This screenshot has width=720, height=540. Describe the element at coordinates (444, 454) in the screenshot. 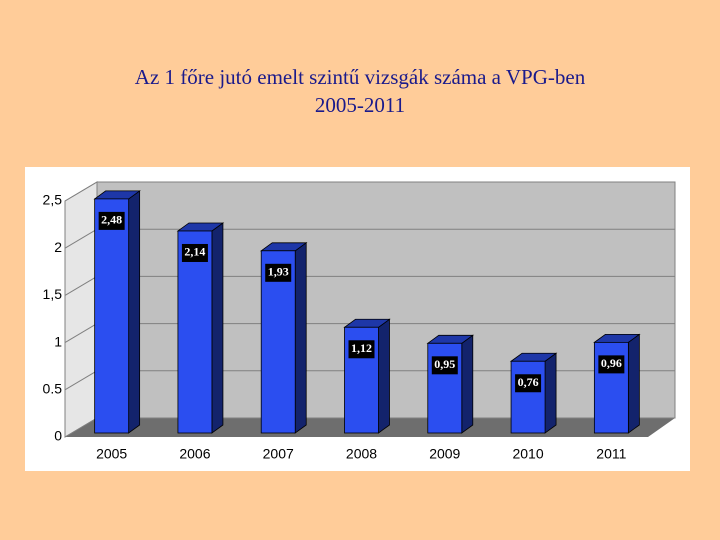

I see `x-tick-label: 2009` at that location.